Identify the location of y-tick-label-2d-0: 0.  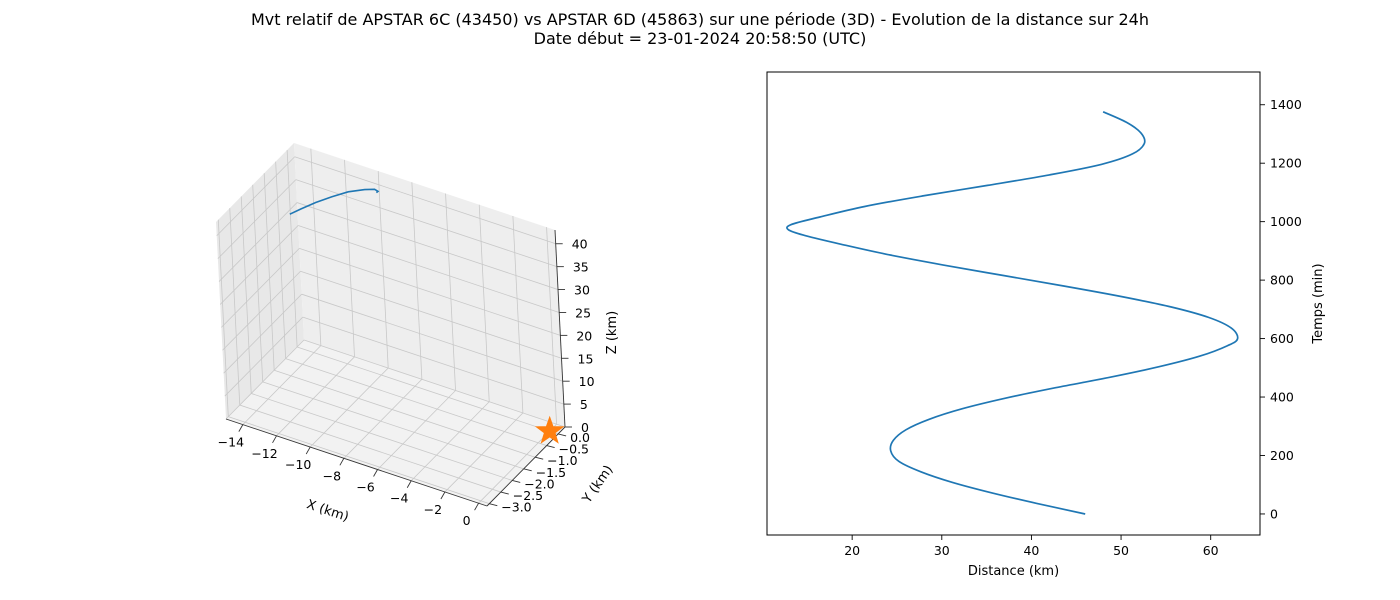
(1274, 513).